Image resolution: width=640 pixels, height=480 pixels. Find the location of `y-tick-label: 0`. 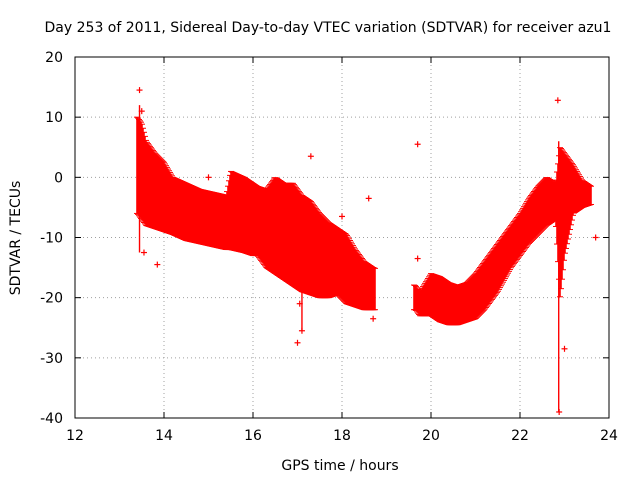

y-tick-label: 0 is located at coordinates (58, 178).